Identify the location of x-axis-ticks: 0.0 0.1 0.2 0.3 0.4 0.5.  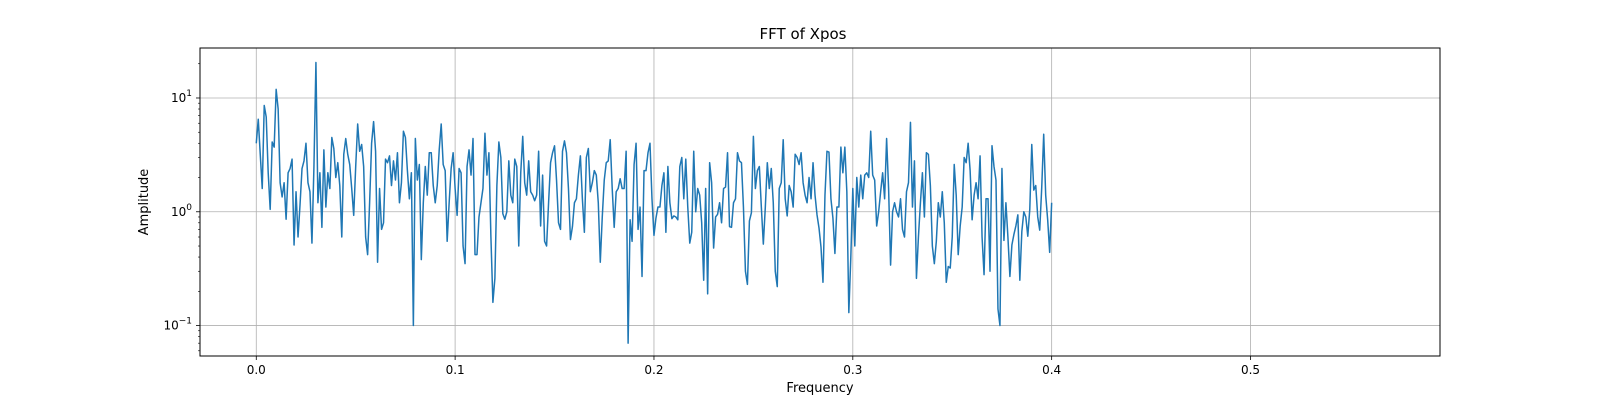
(753, 366).